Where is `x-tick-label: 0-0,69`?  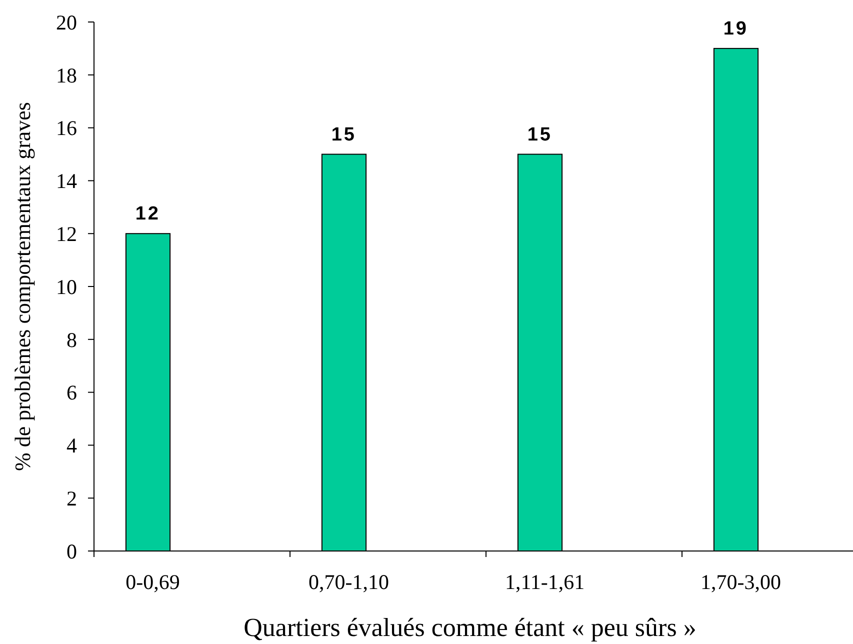 x-tick-label: 0-0,69 is located at coordinates (153, 582).